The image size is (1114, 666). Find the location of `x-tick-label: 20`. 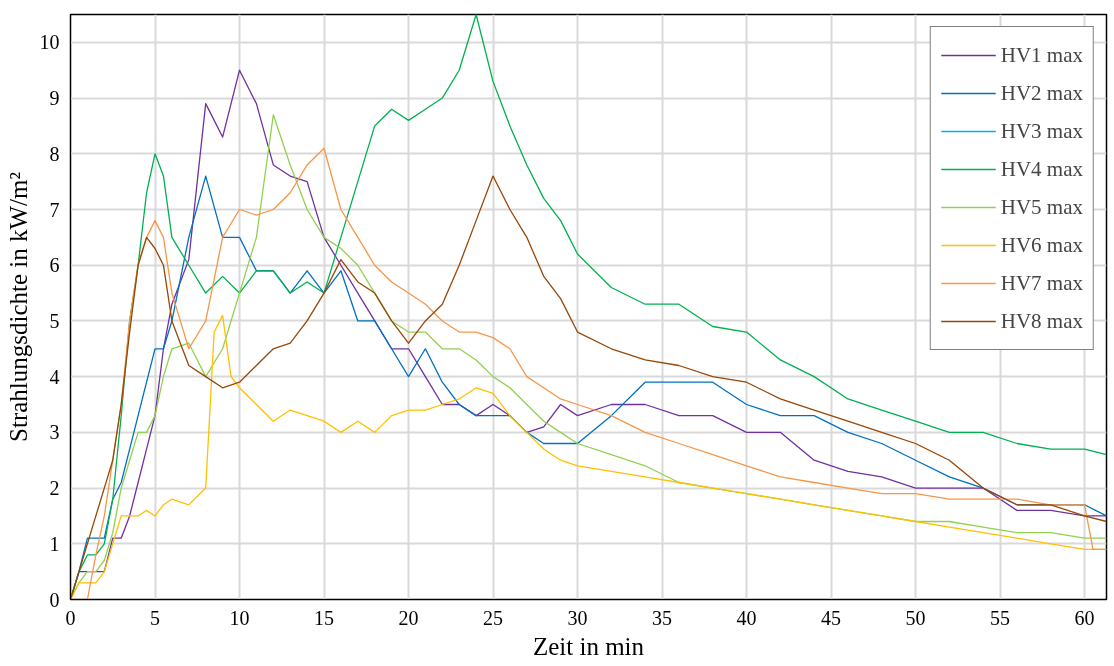

x-tick-label: 20 is located at coordinates (408, 617).